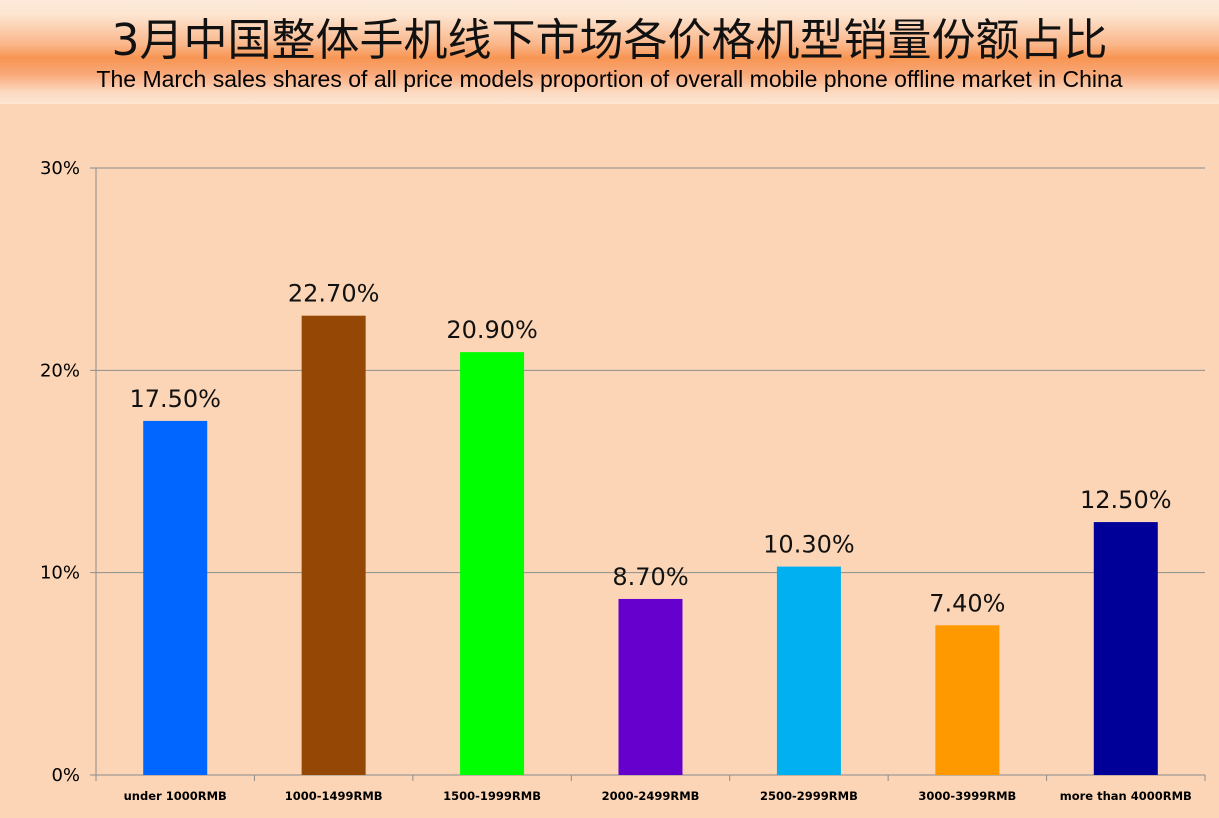 This screenshot has height=818, width=1219. Describe the element at coordinates (967, 603) in the screenshot. I see `data-label: 7.40%` at that location.